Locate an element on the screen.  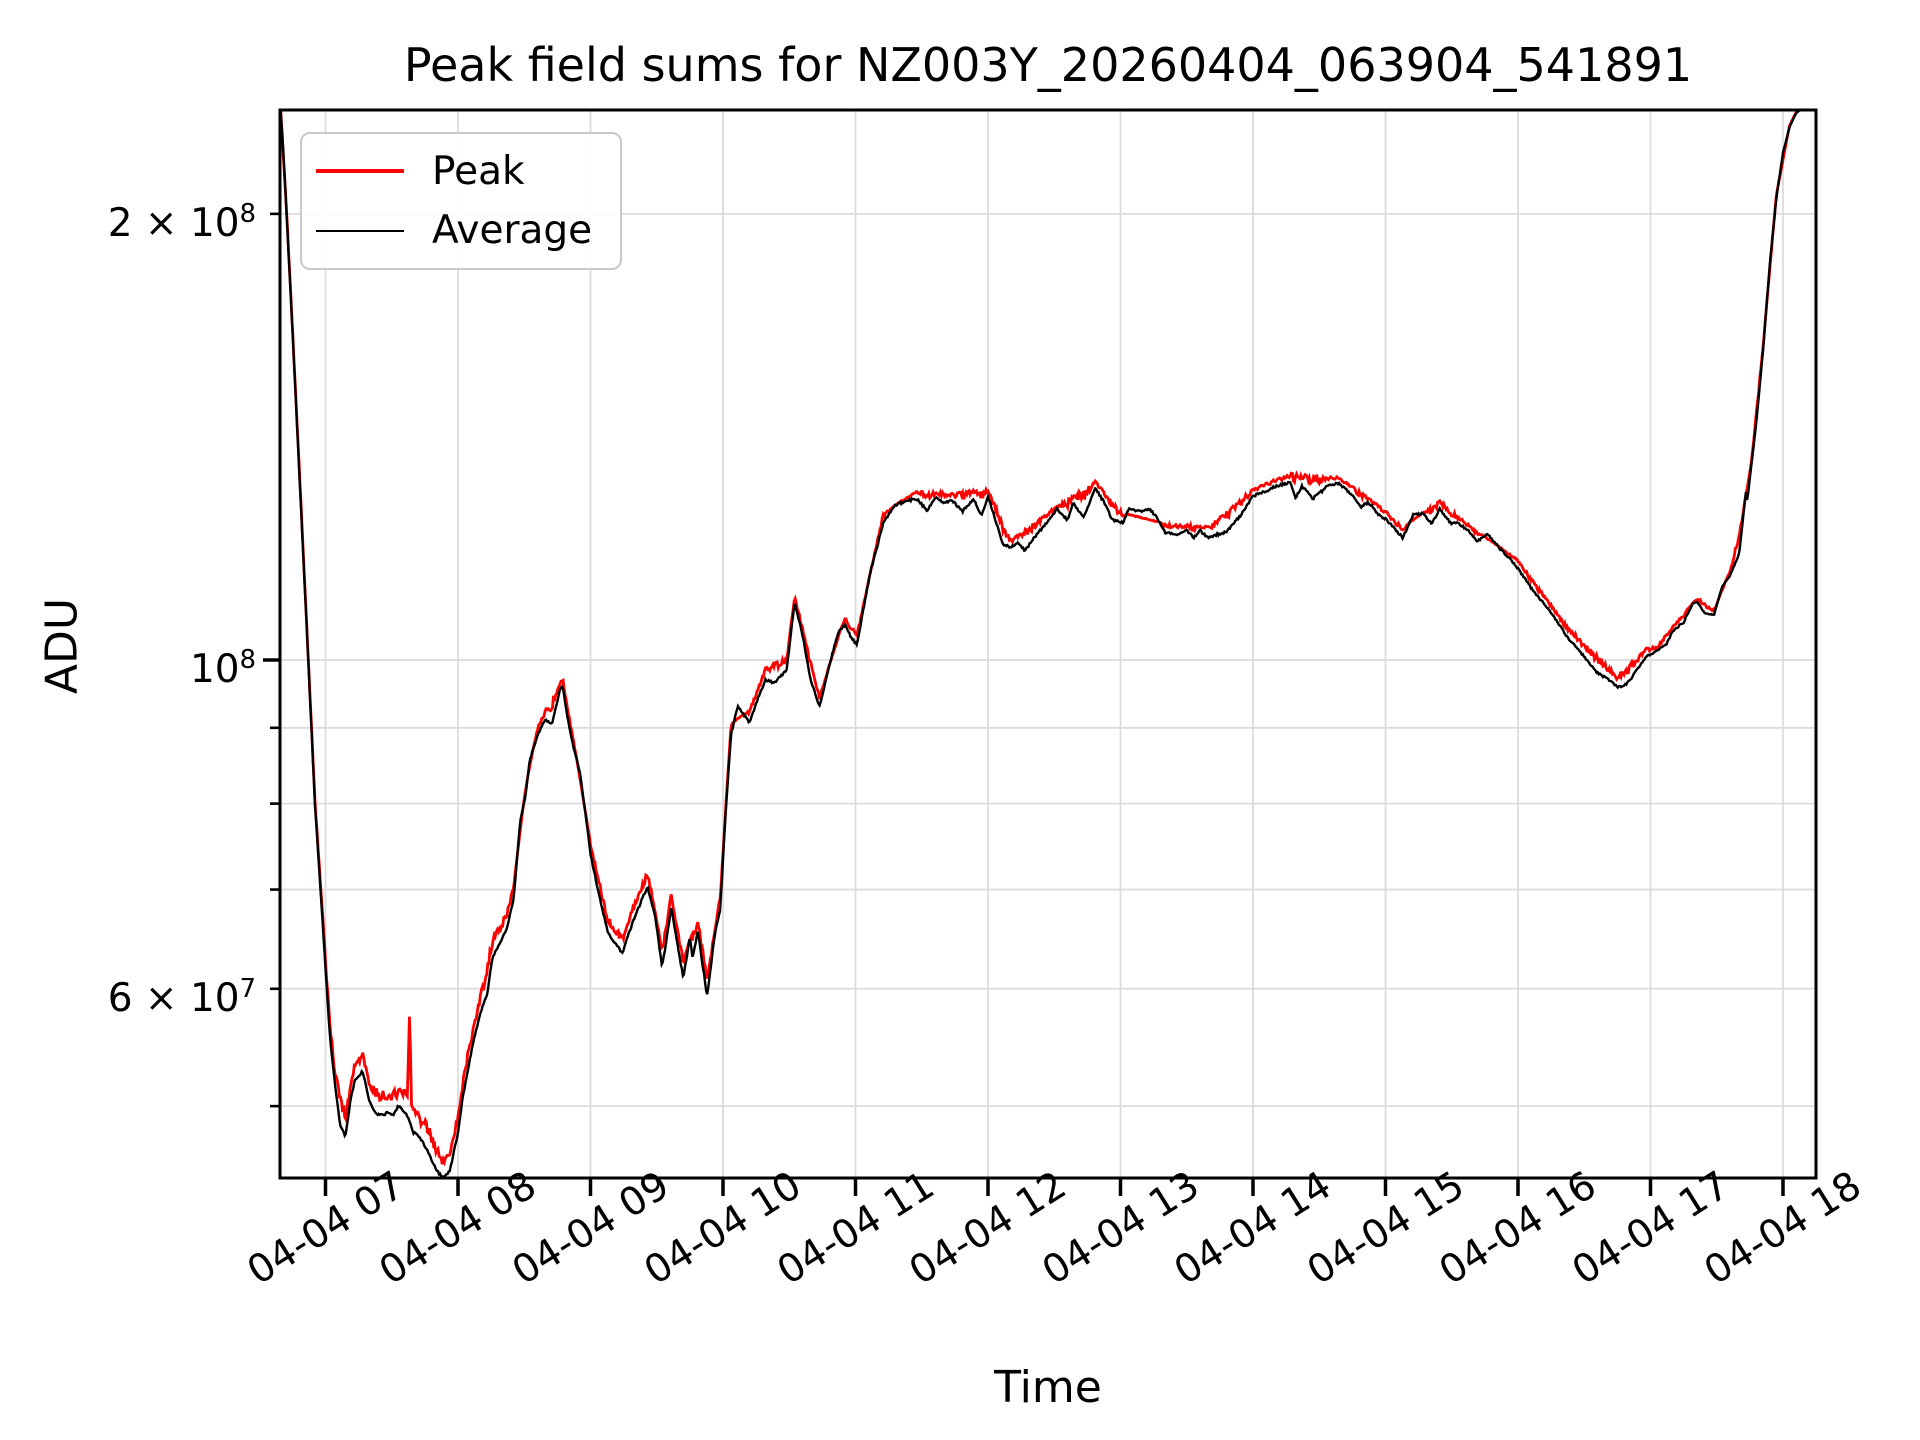
peak-line-sample-icon is located at coordinates (360, 171).